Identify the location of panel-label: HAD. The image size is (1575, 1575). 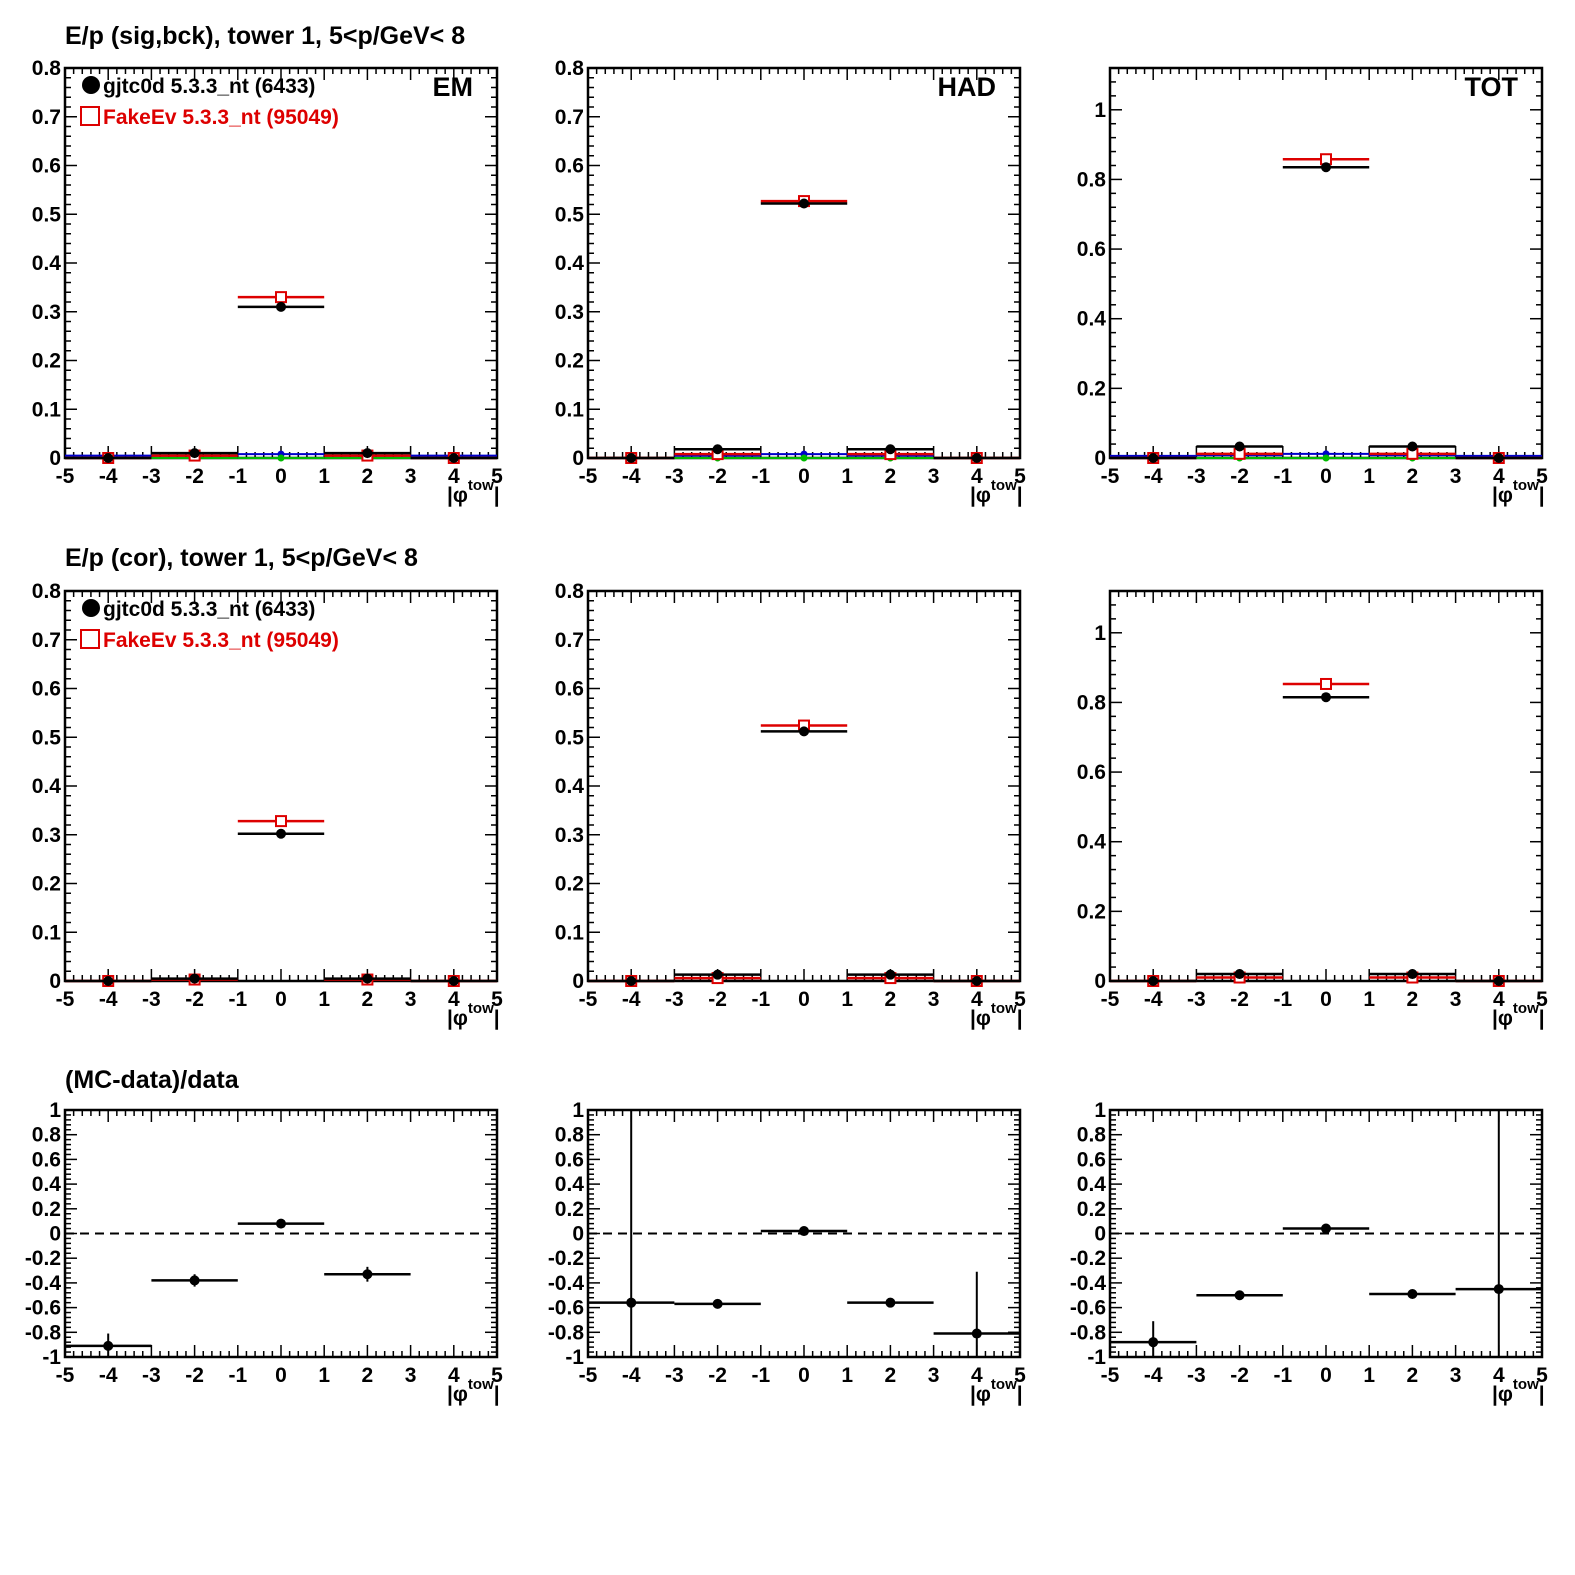
(967, 87).